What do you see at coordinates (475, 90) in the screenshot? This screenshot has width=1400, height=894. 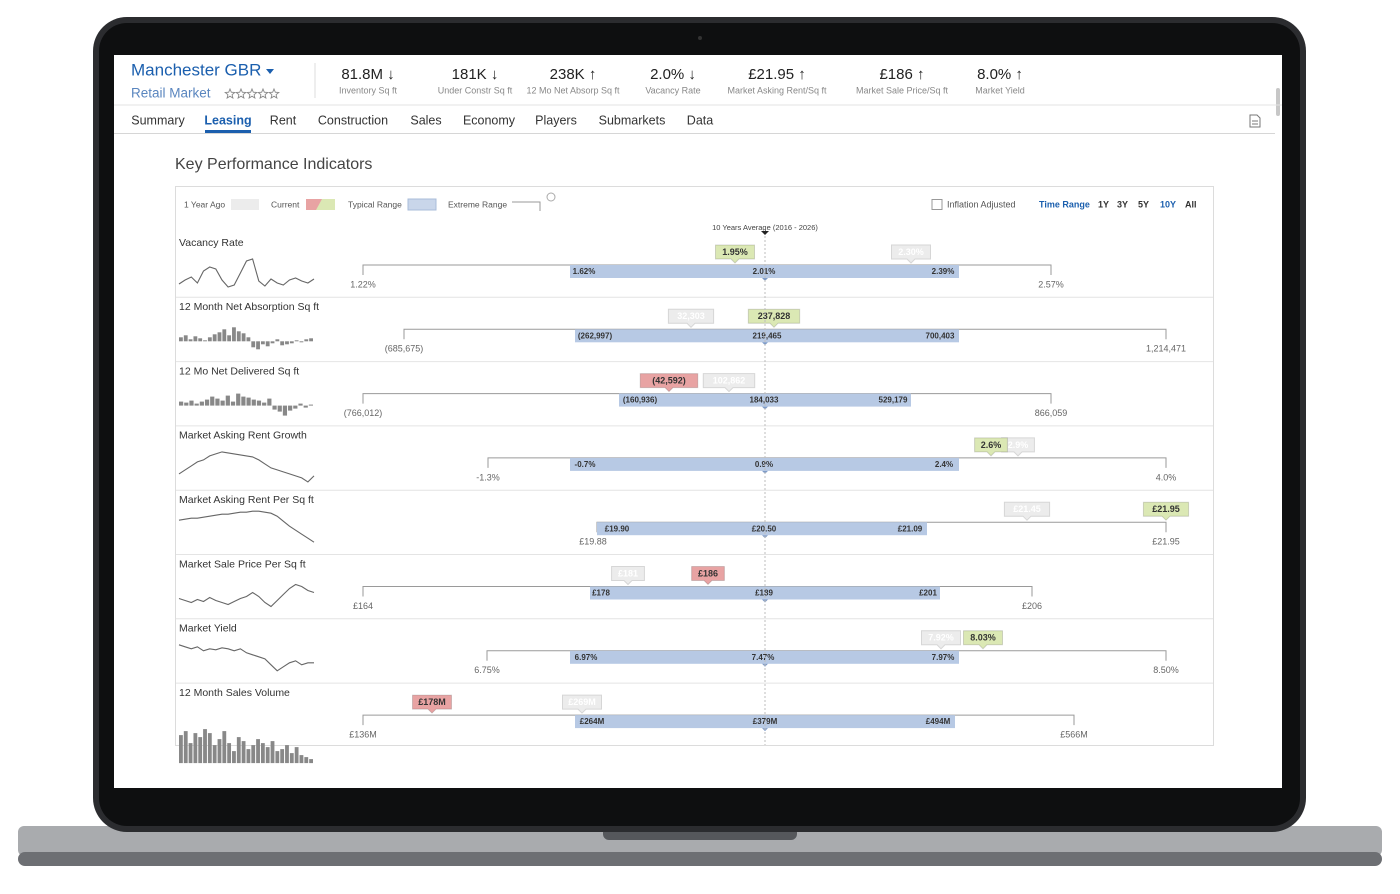 I see `metric-label: Under Constr Sq ft` at bounding box center [475, 90].